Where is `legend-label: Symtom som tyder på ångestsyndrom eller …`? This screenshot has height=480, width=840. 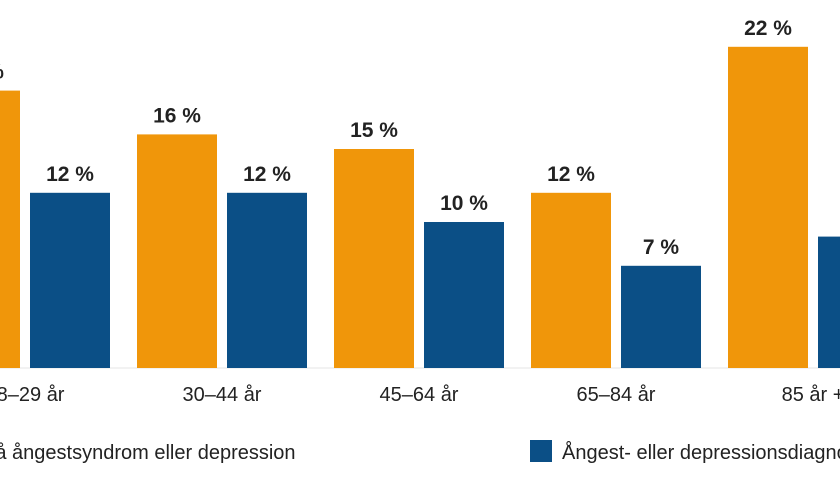
legend-label: Symtom som tyder på ångestsyndrom eller … is located at coordinates (148, 453).